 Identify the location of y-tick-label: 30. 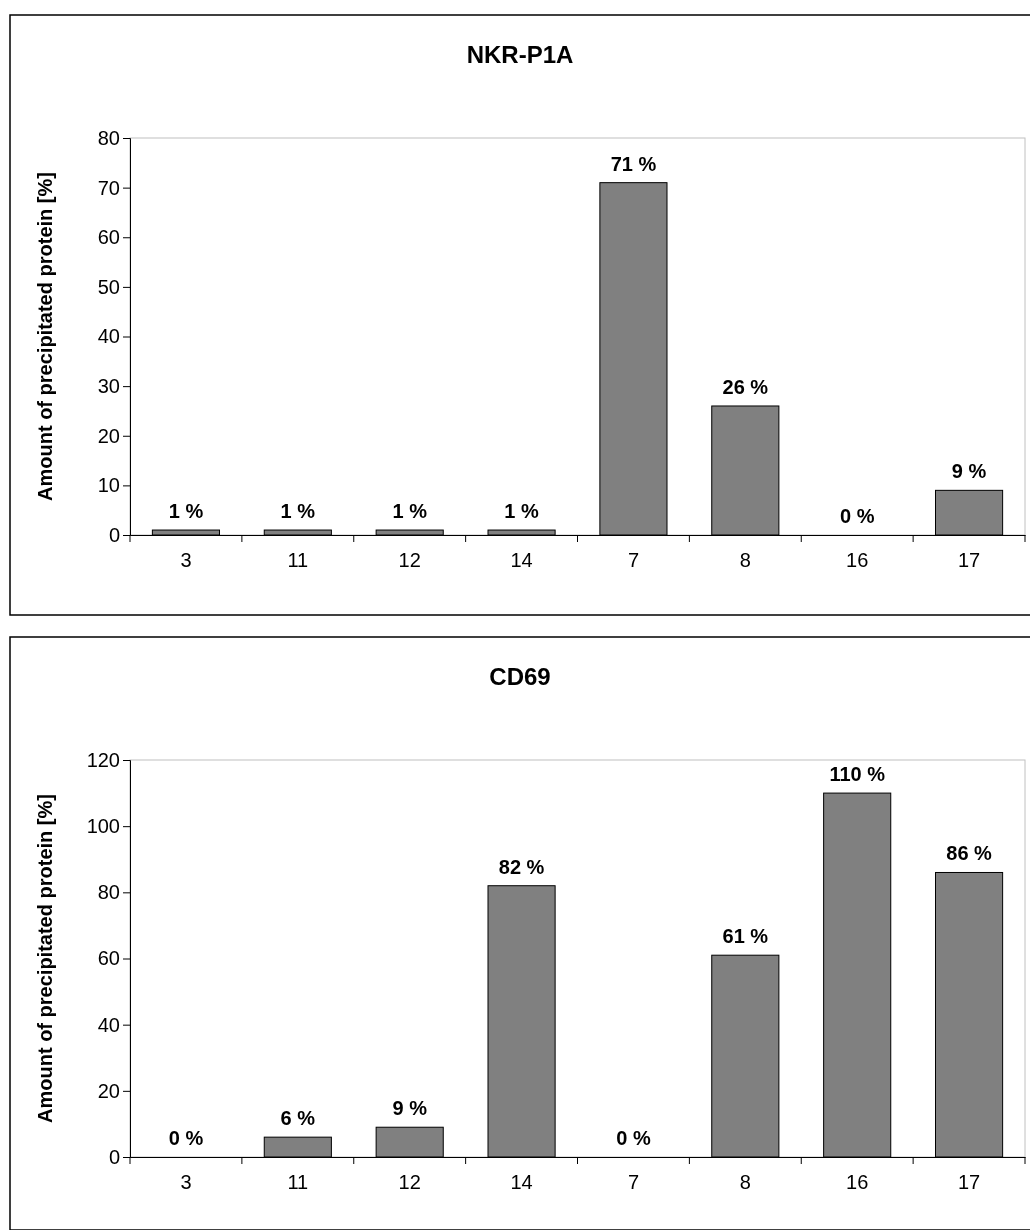
(108, 386).